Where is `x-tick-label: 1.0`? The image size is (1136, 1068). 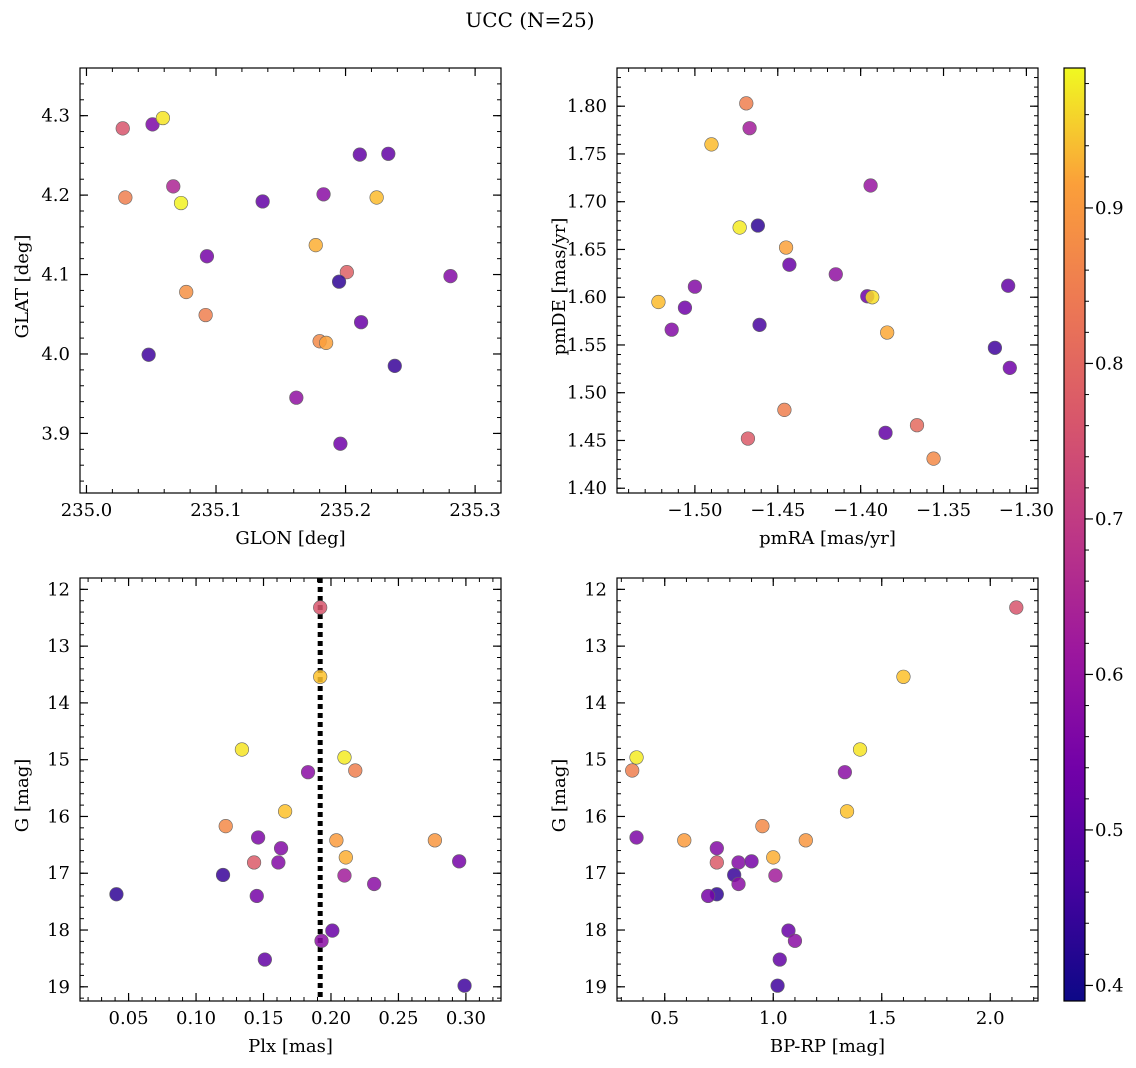 x-tick-label: 1.0 is located at coordinates (773, 1018).